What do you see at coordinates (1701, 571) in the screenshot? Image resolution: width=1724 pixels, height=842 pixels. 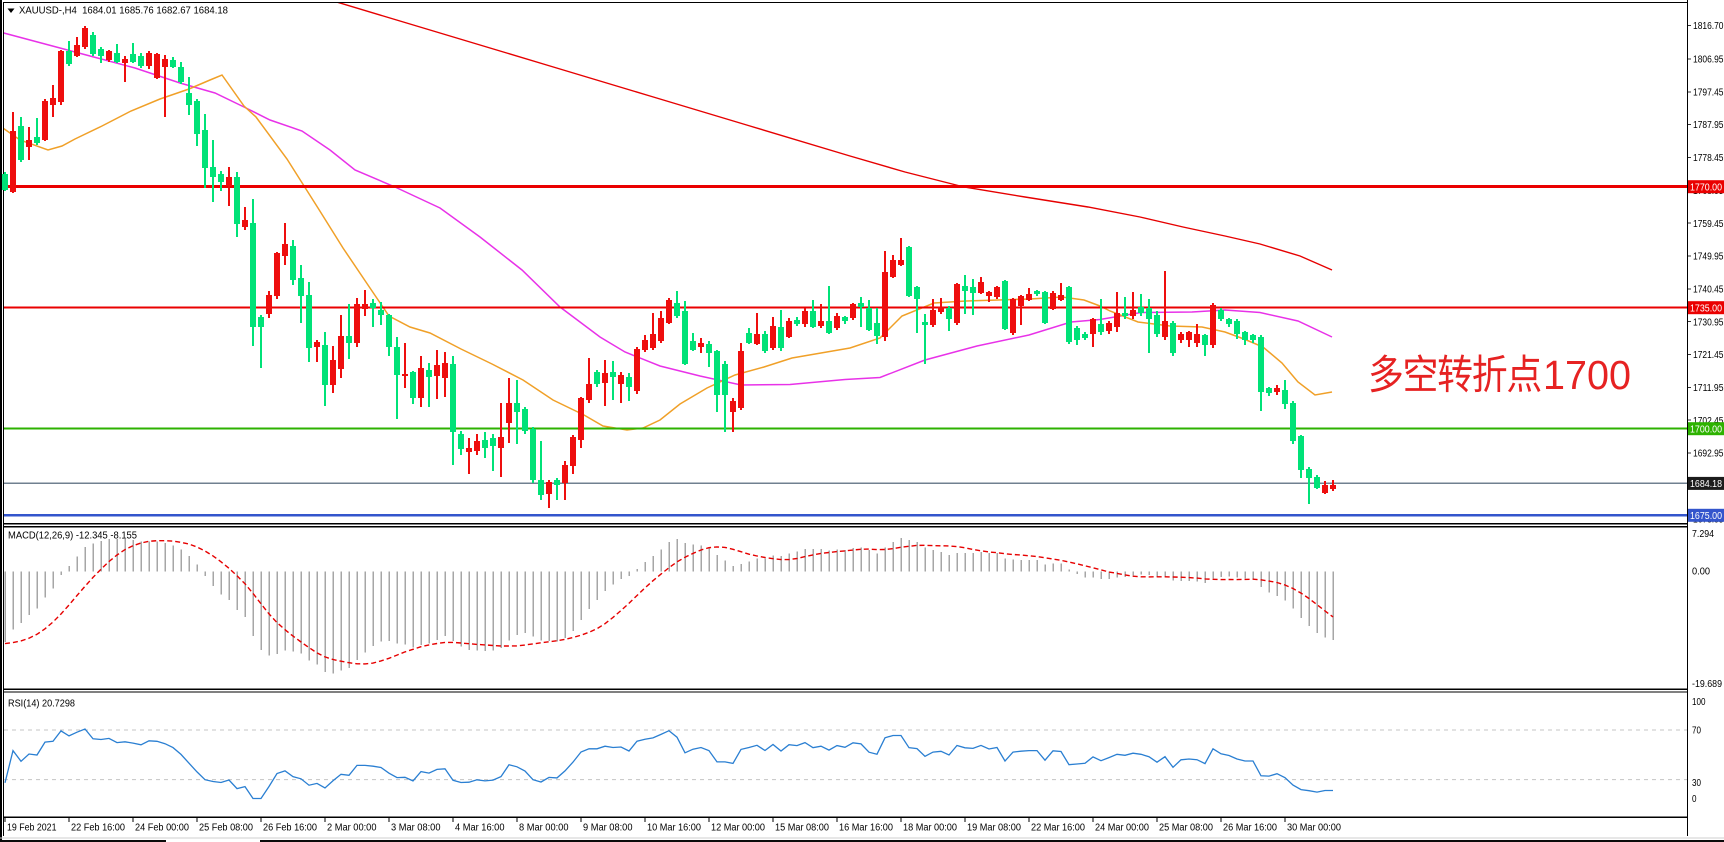 I see `svg-text: 0.00` at bounding box center [1701, 571].